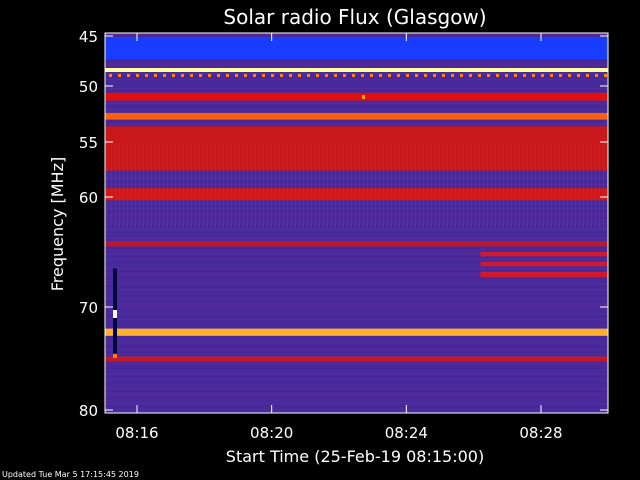  What do you see at coordinates (540, 433) in the screenshot?
I see `x-tick-label-3: 08:28` at bounding box center [540, 433].